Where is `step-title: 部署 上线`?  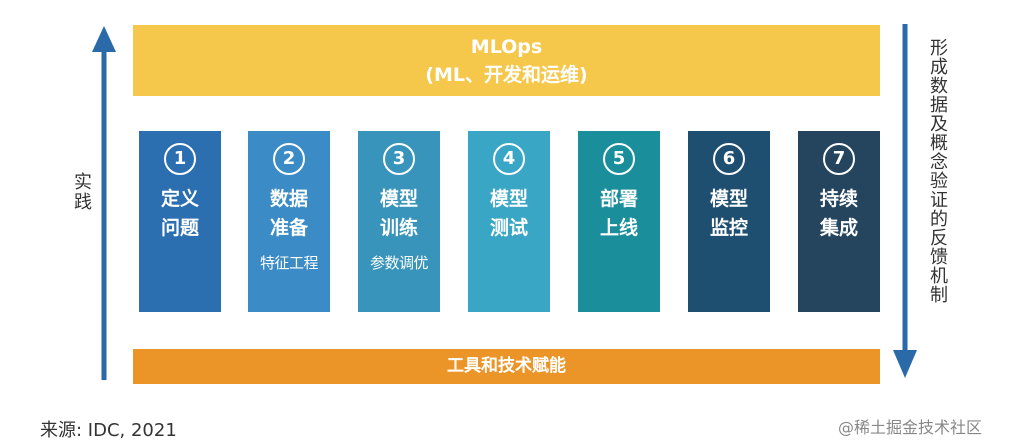 step-title: 部署 上线 is located at coordinates (619, 214).